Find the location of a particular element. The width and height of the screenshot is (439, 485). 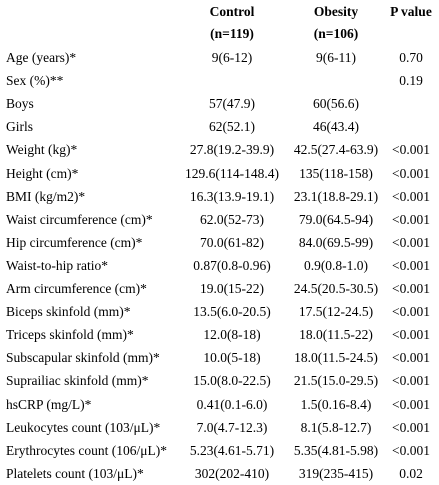

control-value: 13.5(6.0-20.5) is located at coordinates (232, 312).